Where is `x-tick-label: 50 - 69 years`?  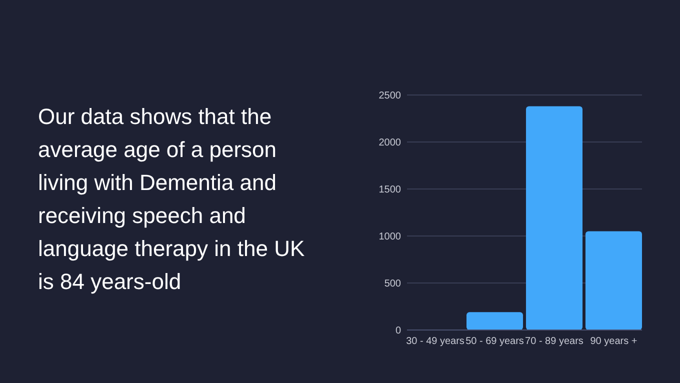
x-tick-label: 50 - 69 years is located at coordinates (495, 341).